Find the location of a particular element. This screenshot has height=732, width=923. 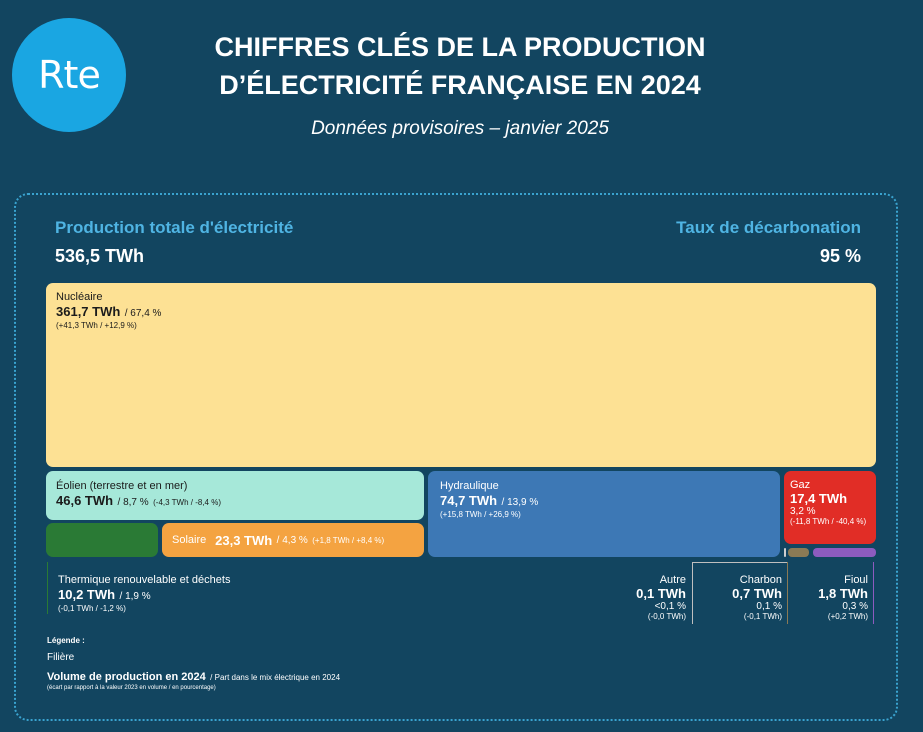

title-line-1: CHIFFRES CLÉS DE LA PRODUCTION is located at coordinates (460, 47).